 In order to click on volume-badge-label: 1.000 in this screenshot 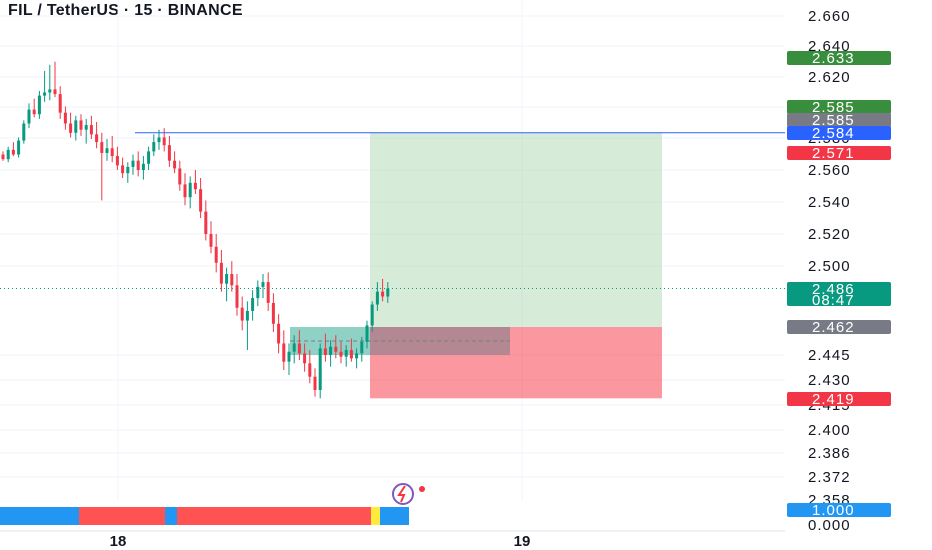, I will do `click(833, 510)`.